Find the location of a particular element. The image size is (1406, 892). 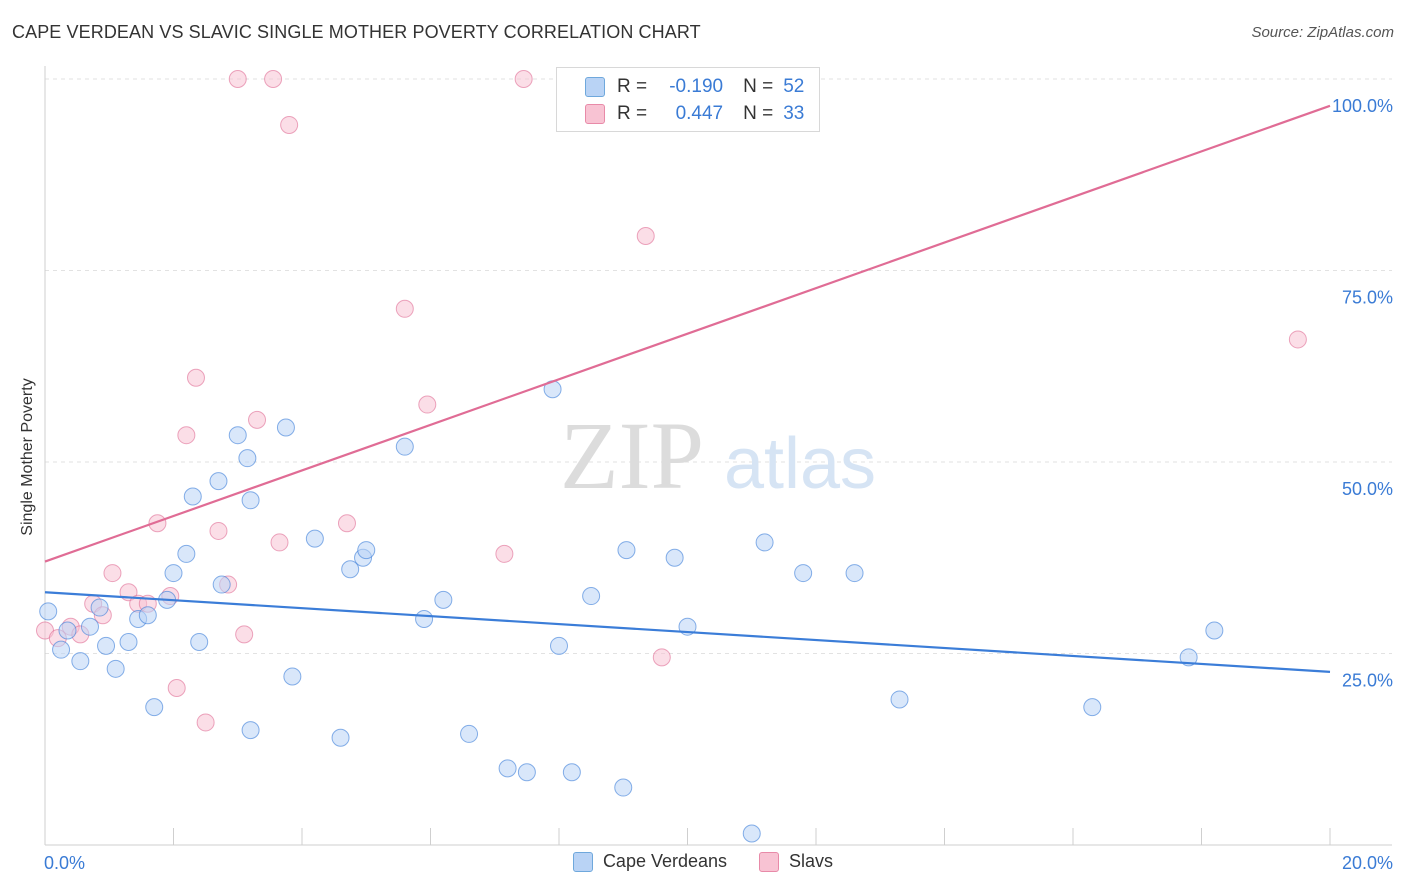

legend-item-cape-verdeans: Cape Verdeans is located at coordinates (650, 861).